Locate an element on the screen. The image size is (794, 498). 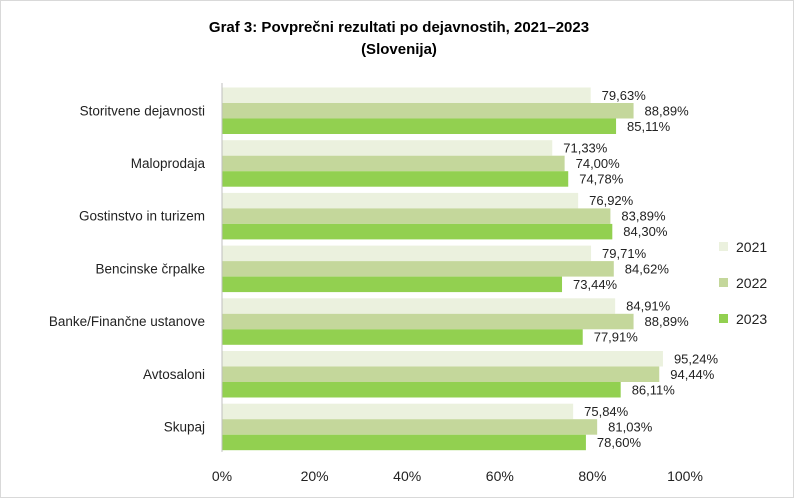
category-label: Bencinske črpalke is located at coordinates (150, 268).